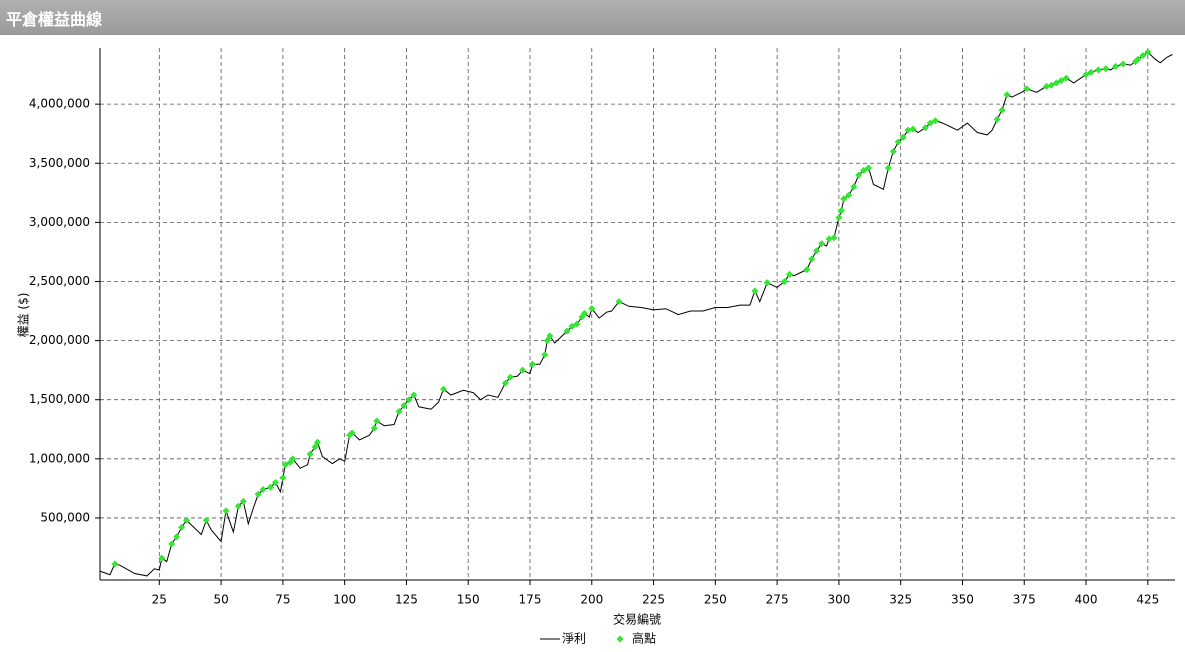 Image resolution: width=1185 pixels, height=652 pixels. Describe the element at coordinates (59, 340) in the screenshot. I see `y-tick-label: 2,000,000` at that location.